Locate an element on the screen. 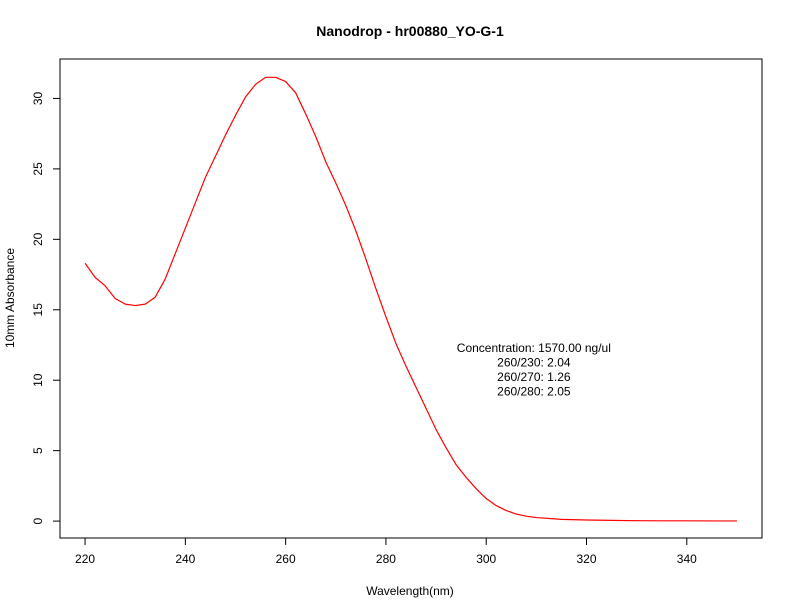 Image resolution: width=792 pixels, height=612 pixels. x-tick-label: 320 is located at coordinates (586, 559).